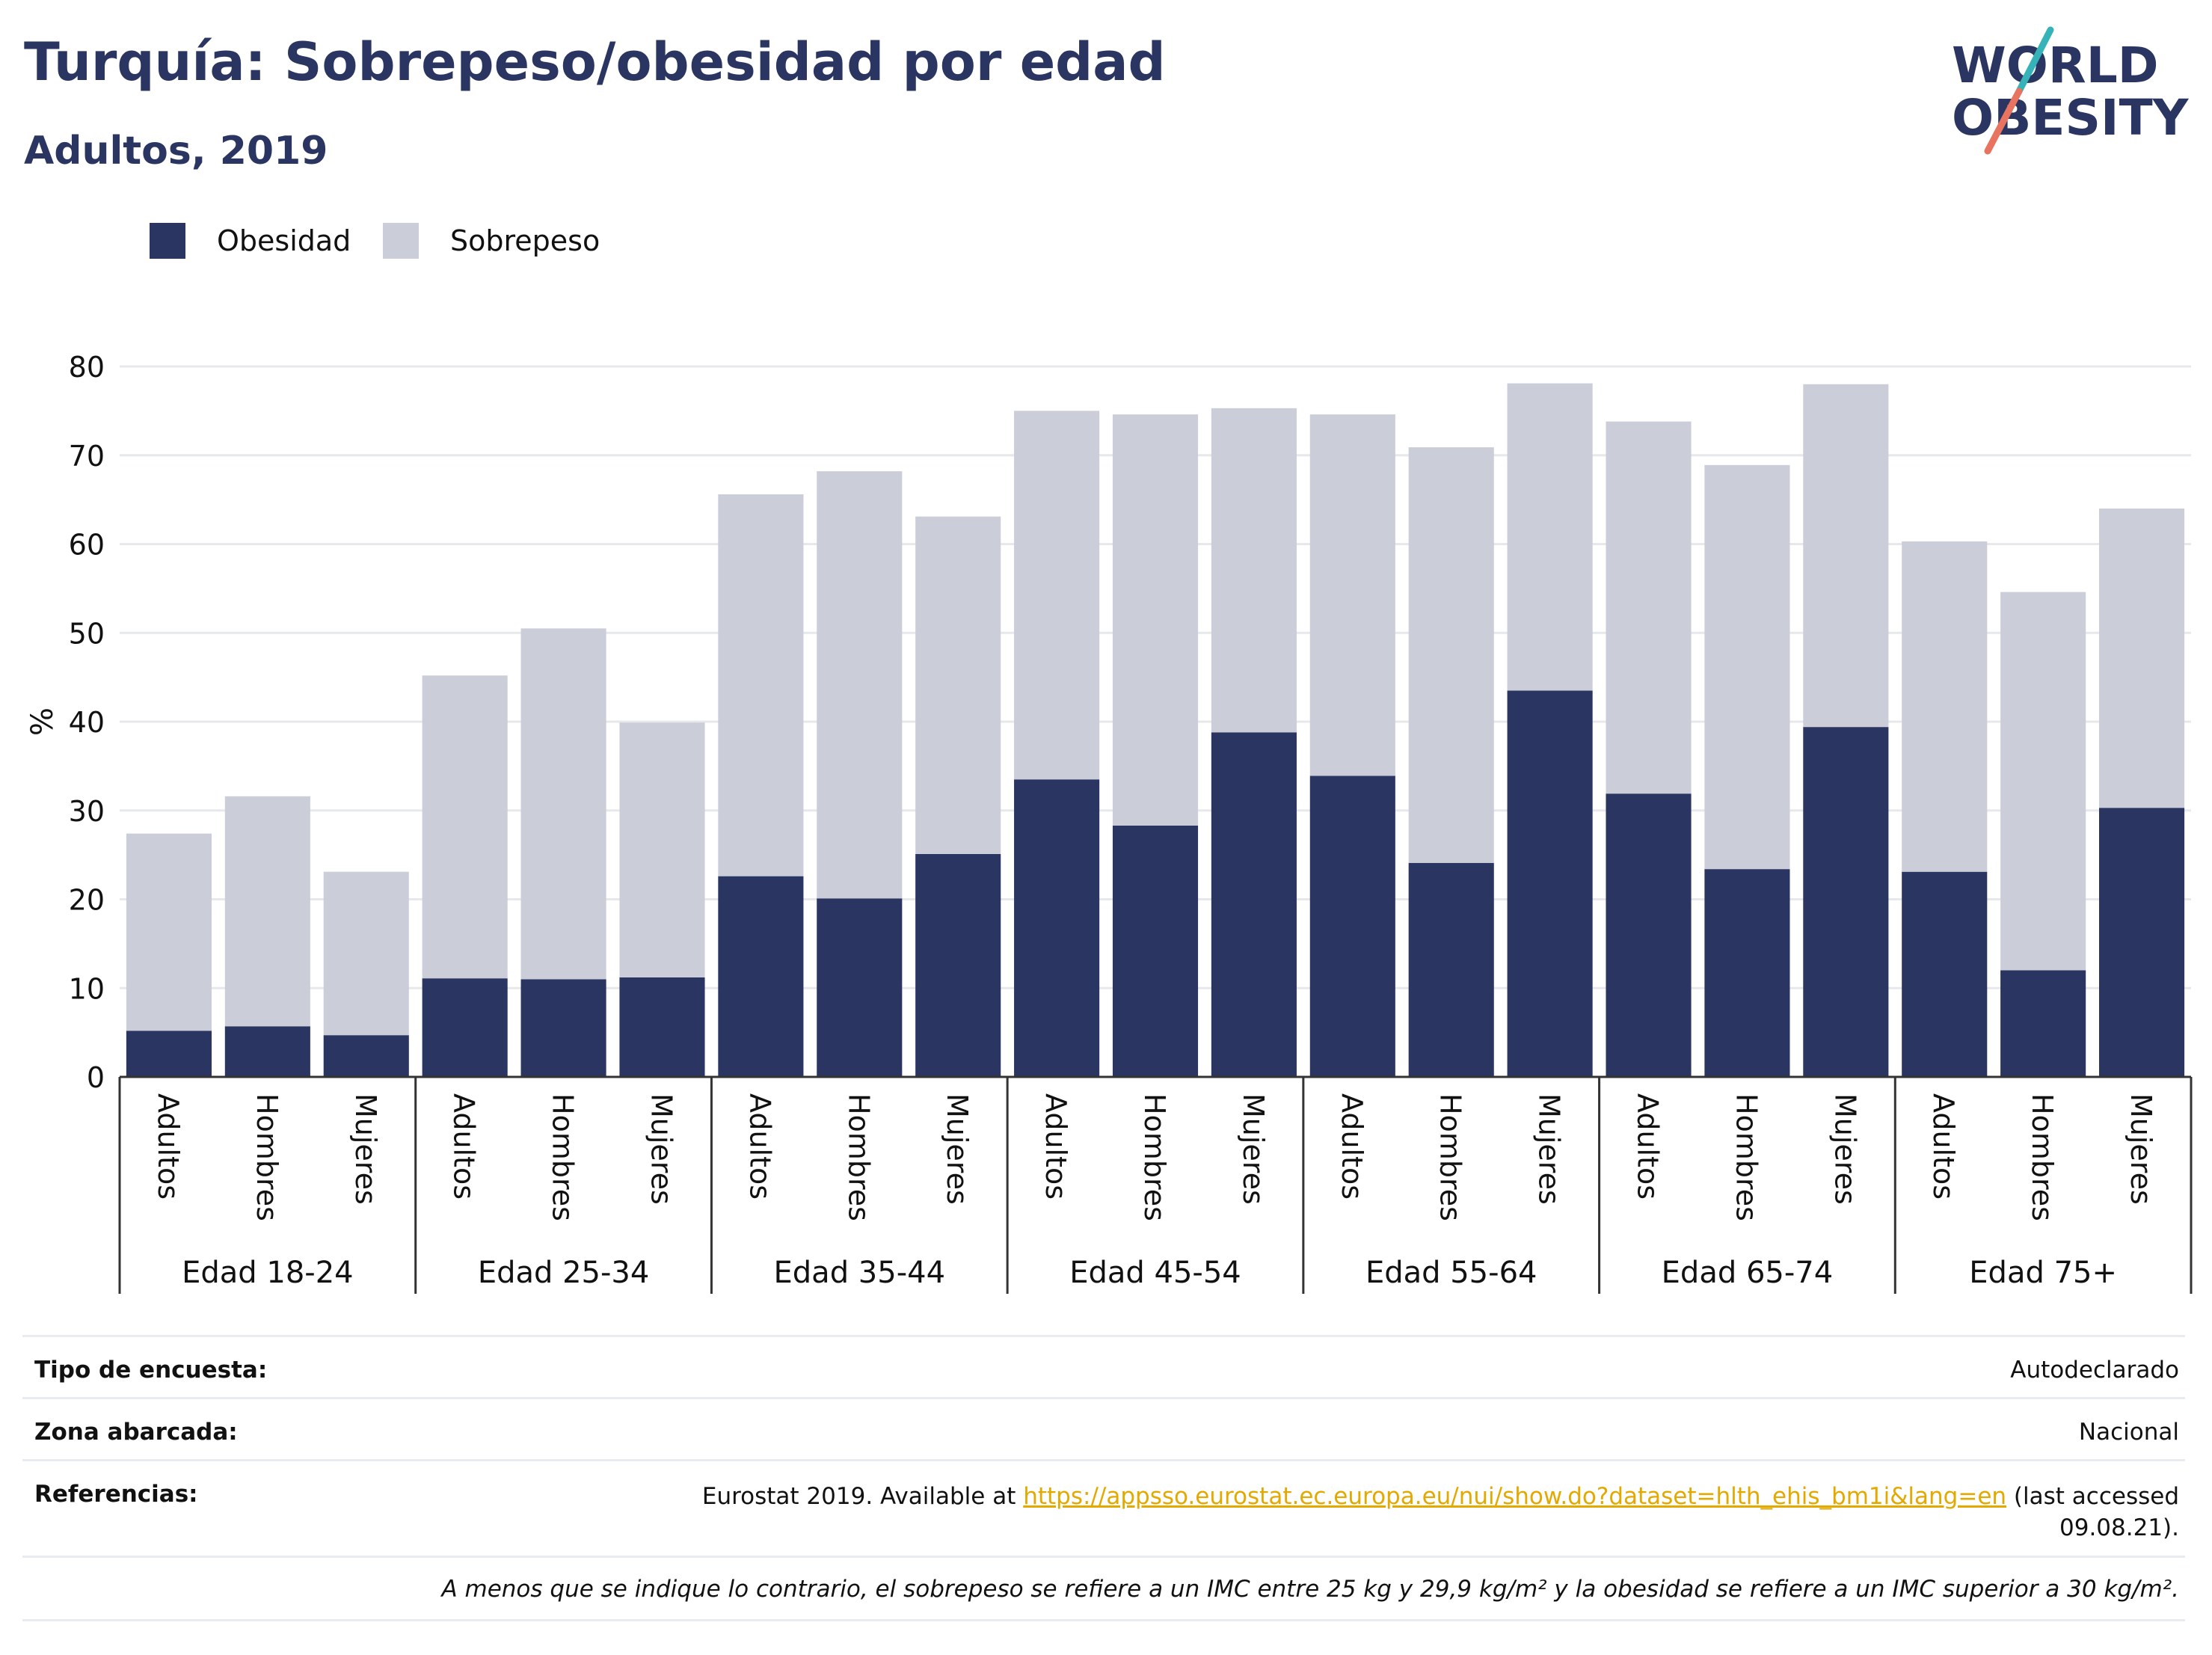 This screenshot has height=1655, width=2212. What do you see at coordinates (284, 240) in the screenshot?
I see `legend-label-obesity: Obesidad` at bounding box center [284, 240].